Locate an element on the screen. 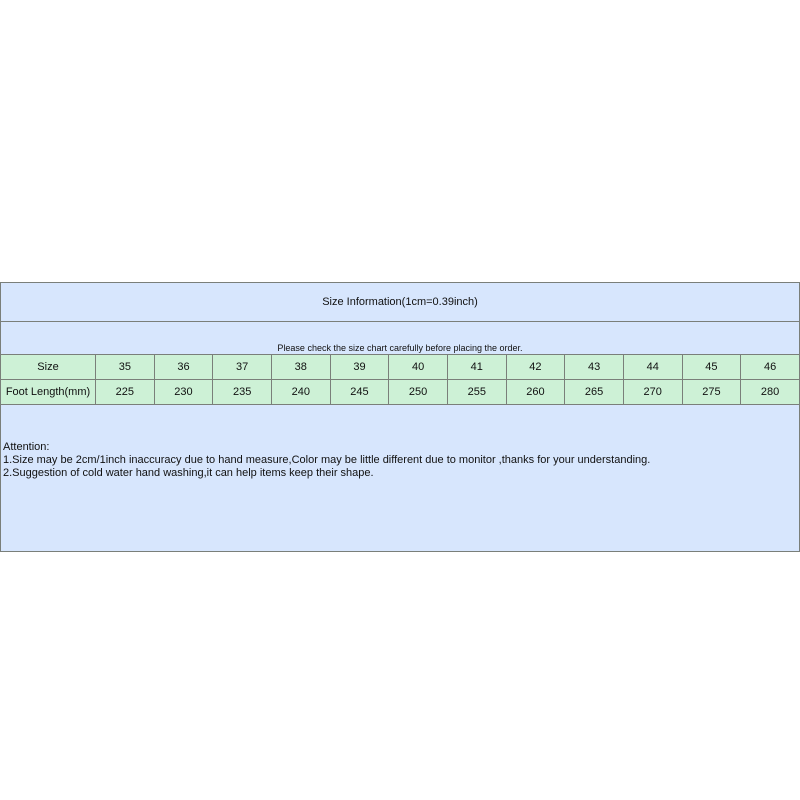 The width and height of the screenshot is (800, 800). table-cell: 35 is located at coordinates (125, 367).